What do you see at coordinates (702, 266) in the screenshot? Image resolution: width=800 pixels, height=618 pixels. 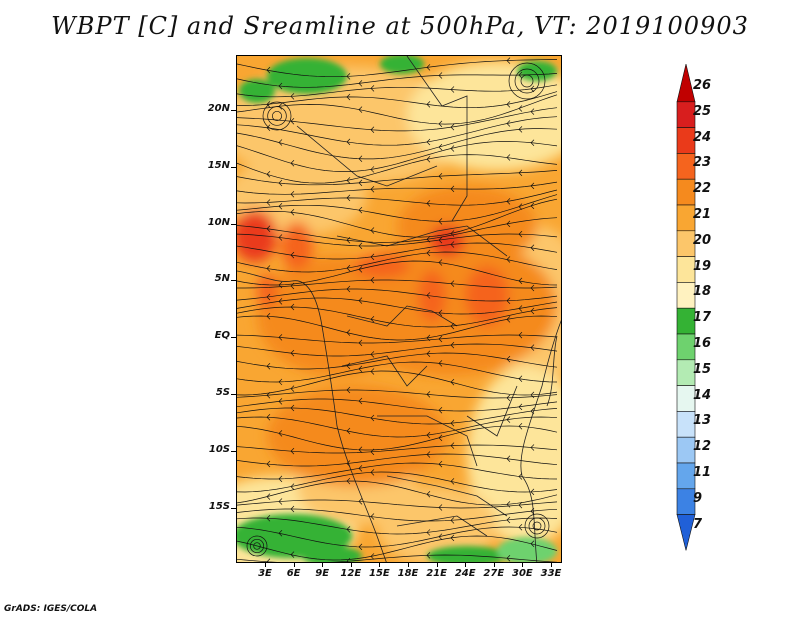 I see `colorbar-label: 19` at bounding box center [702, 266].